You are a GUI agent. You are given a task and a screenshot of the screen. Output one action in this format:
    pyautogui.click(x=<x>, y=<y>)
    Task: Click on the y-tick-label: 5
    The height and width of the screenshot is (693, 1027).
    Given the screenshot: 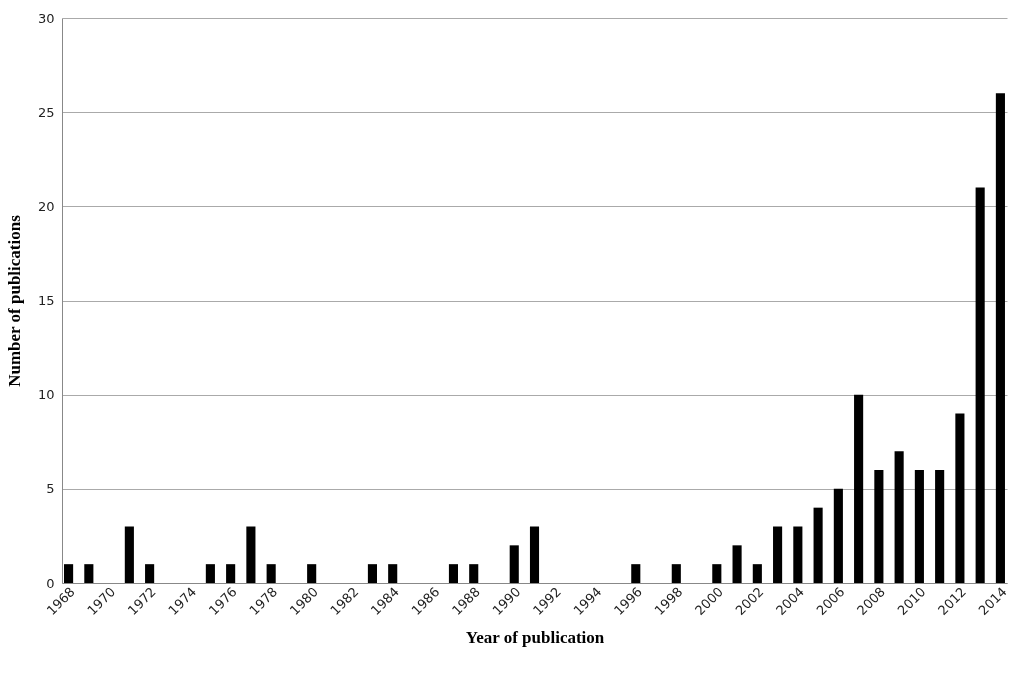 What is the action you would take?
    pyautogui.click(x=50, y=489)
    